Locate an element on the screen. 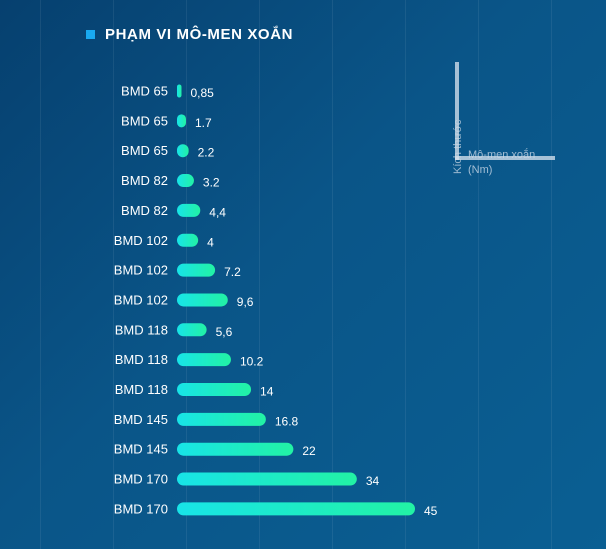 This screenshot has height=549, width=606. value-label: 7.2 is located at coordinates (232, 272).